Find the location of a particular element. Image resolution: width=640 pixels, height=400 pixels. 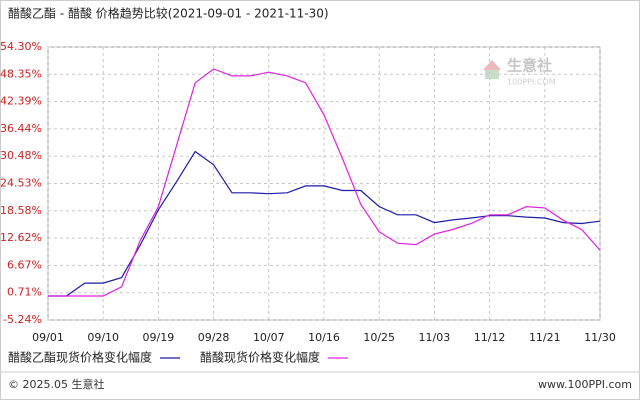

x-tick-label: 09/28 is located at coordinates (214, 337).